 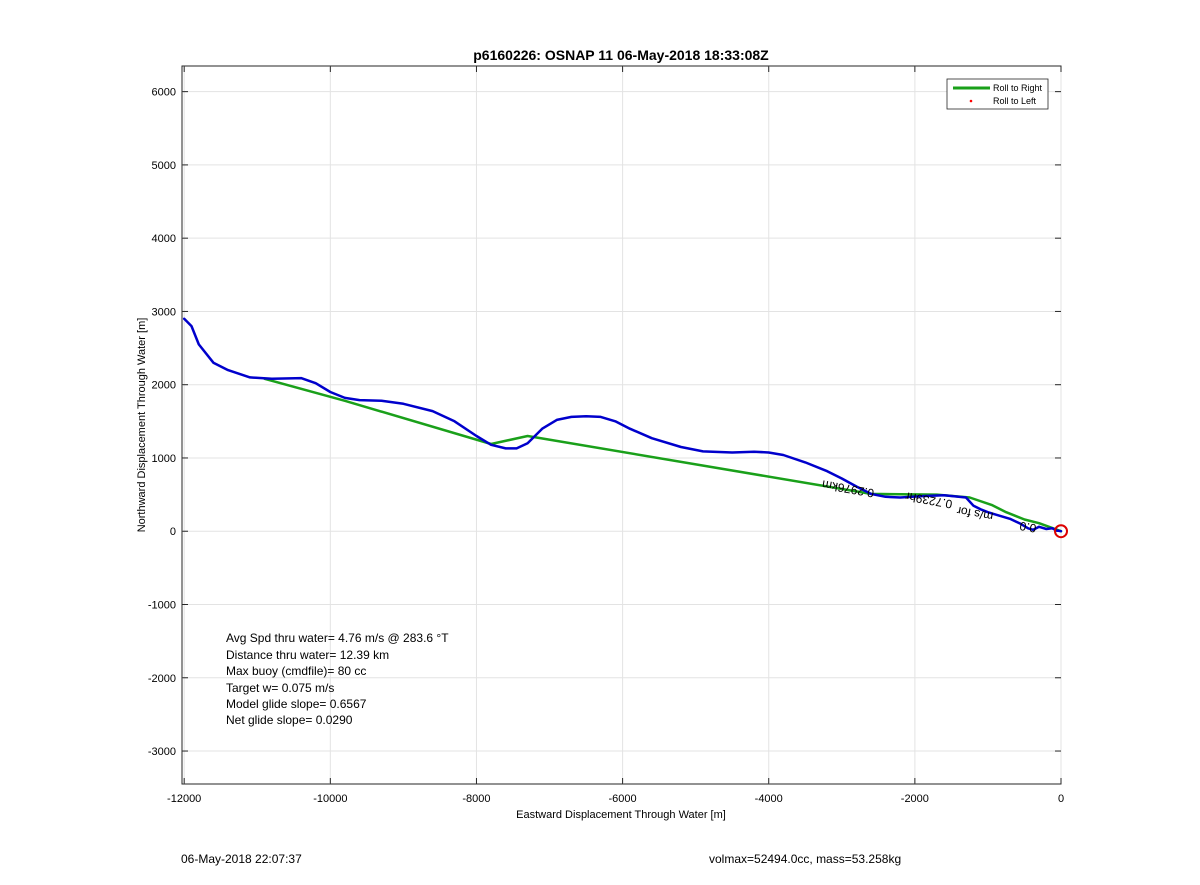 I want to click on y-axis-label: Northward Displacement Through Water [m], so click(x=142, y=425).